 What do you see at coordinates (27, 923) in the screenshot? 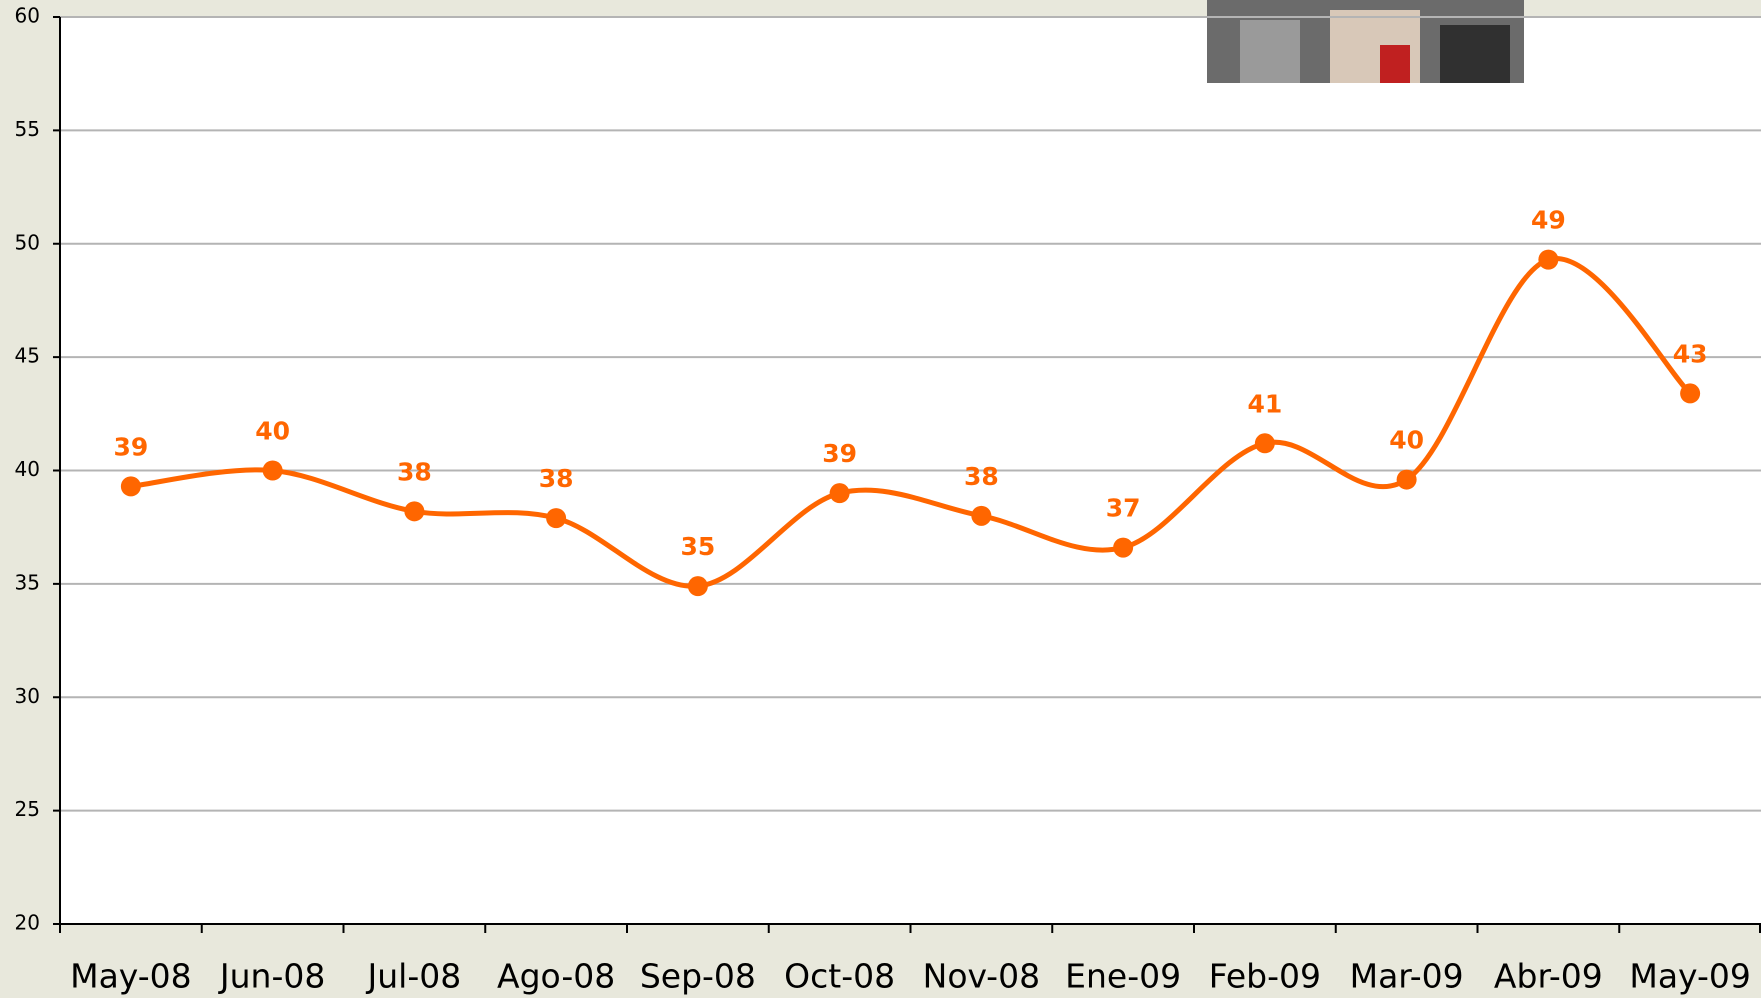
I see `y-tick-label: 20` at bounding box center [27, 923].